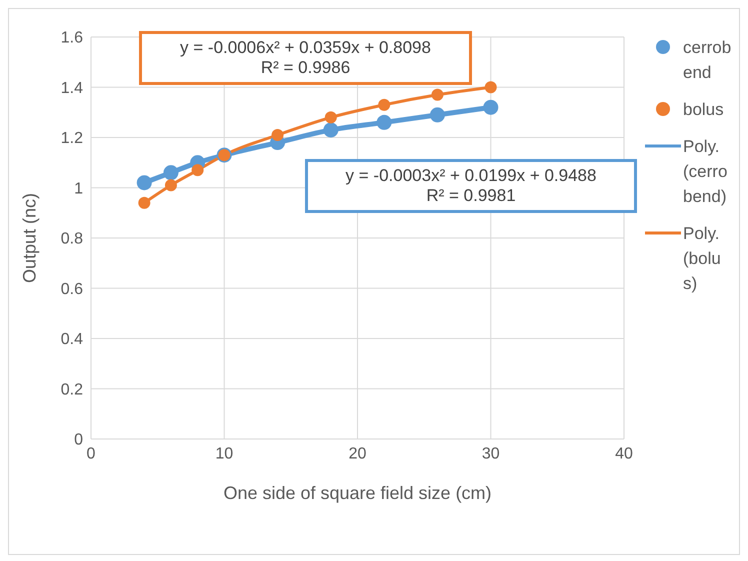 This screenshot has height=561, width=748. What do you see at coordinates (305, 58) in the screenshot?
I see `equation-box: y = -0.0006x² + 0.0359x + 0.8098 R² = 0.9986` at bounding box center [305, 58].